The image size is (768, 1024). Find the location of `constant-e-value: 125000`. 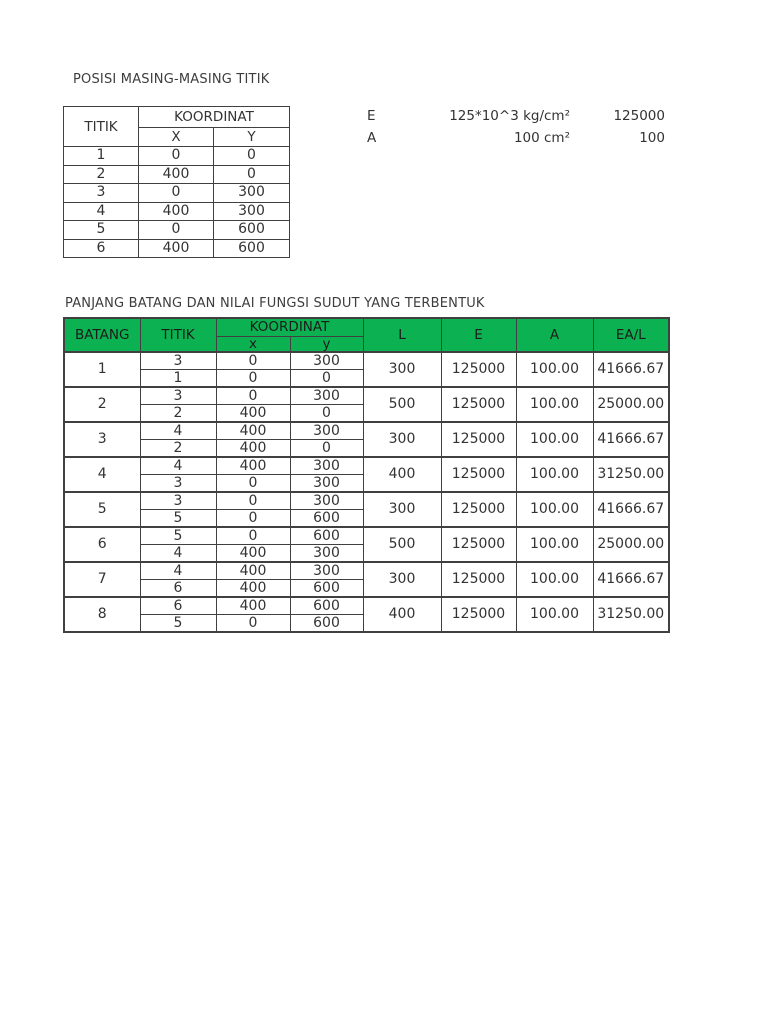

constant-e-value: 125000 is located at coordinates (639, 116).